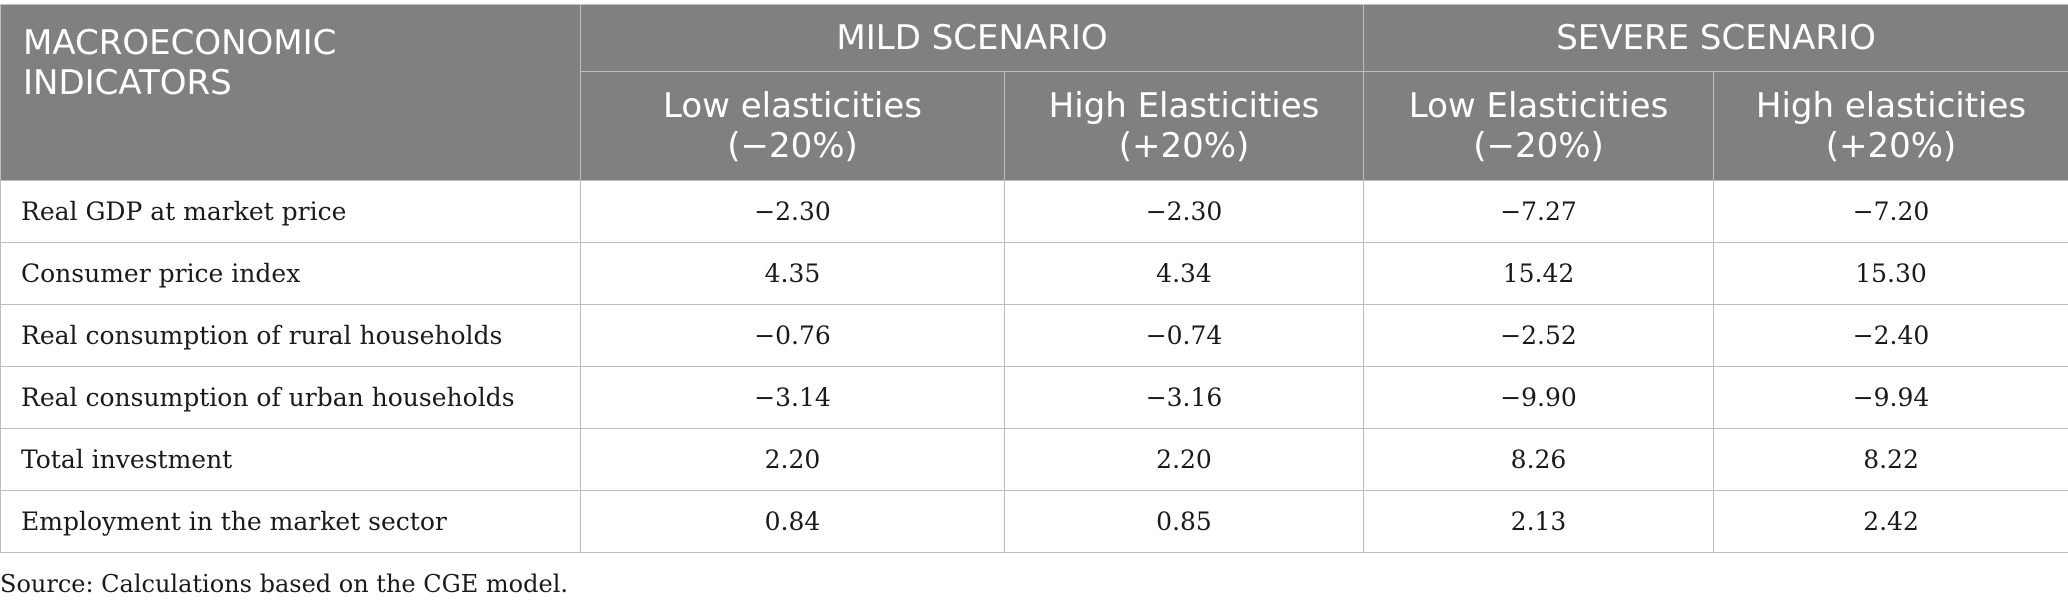  I want to click on cell-value: 8.26, so click(1539, 459).